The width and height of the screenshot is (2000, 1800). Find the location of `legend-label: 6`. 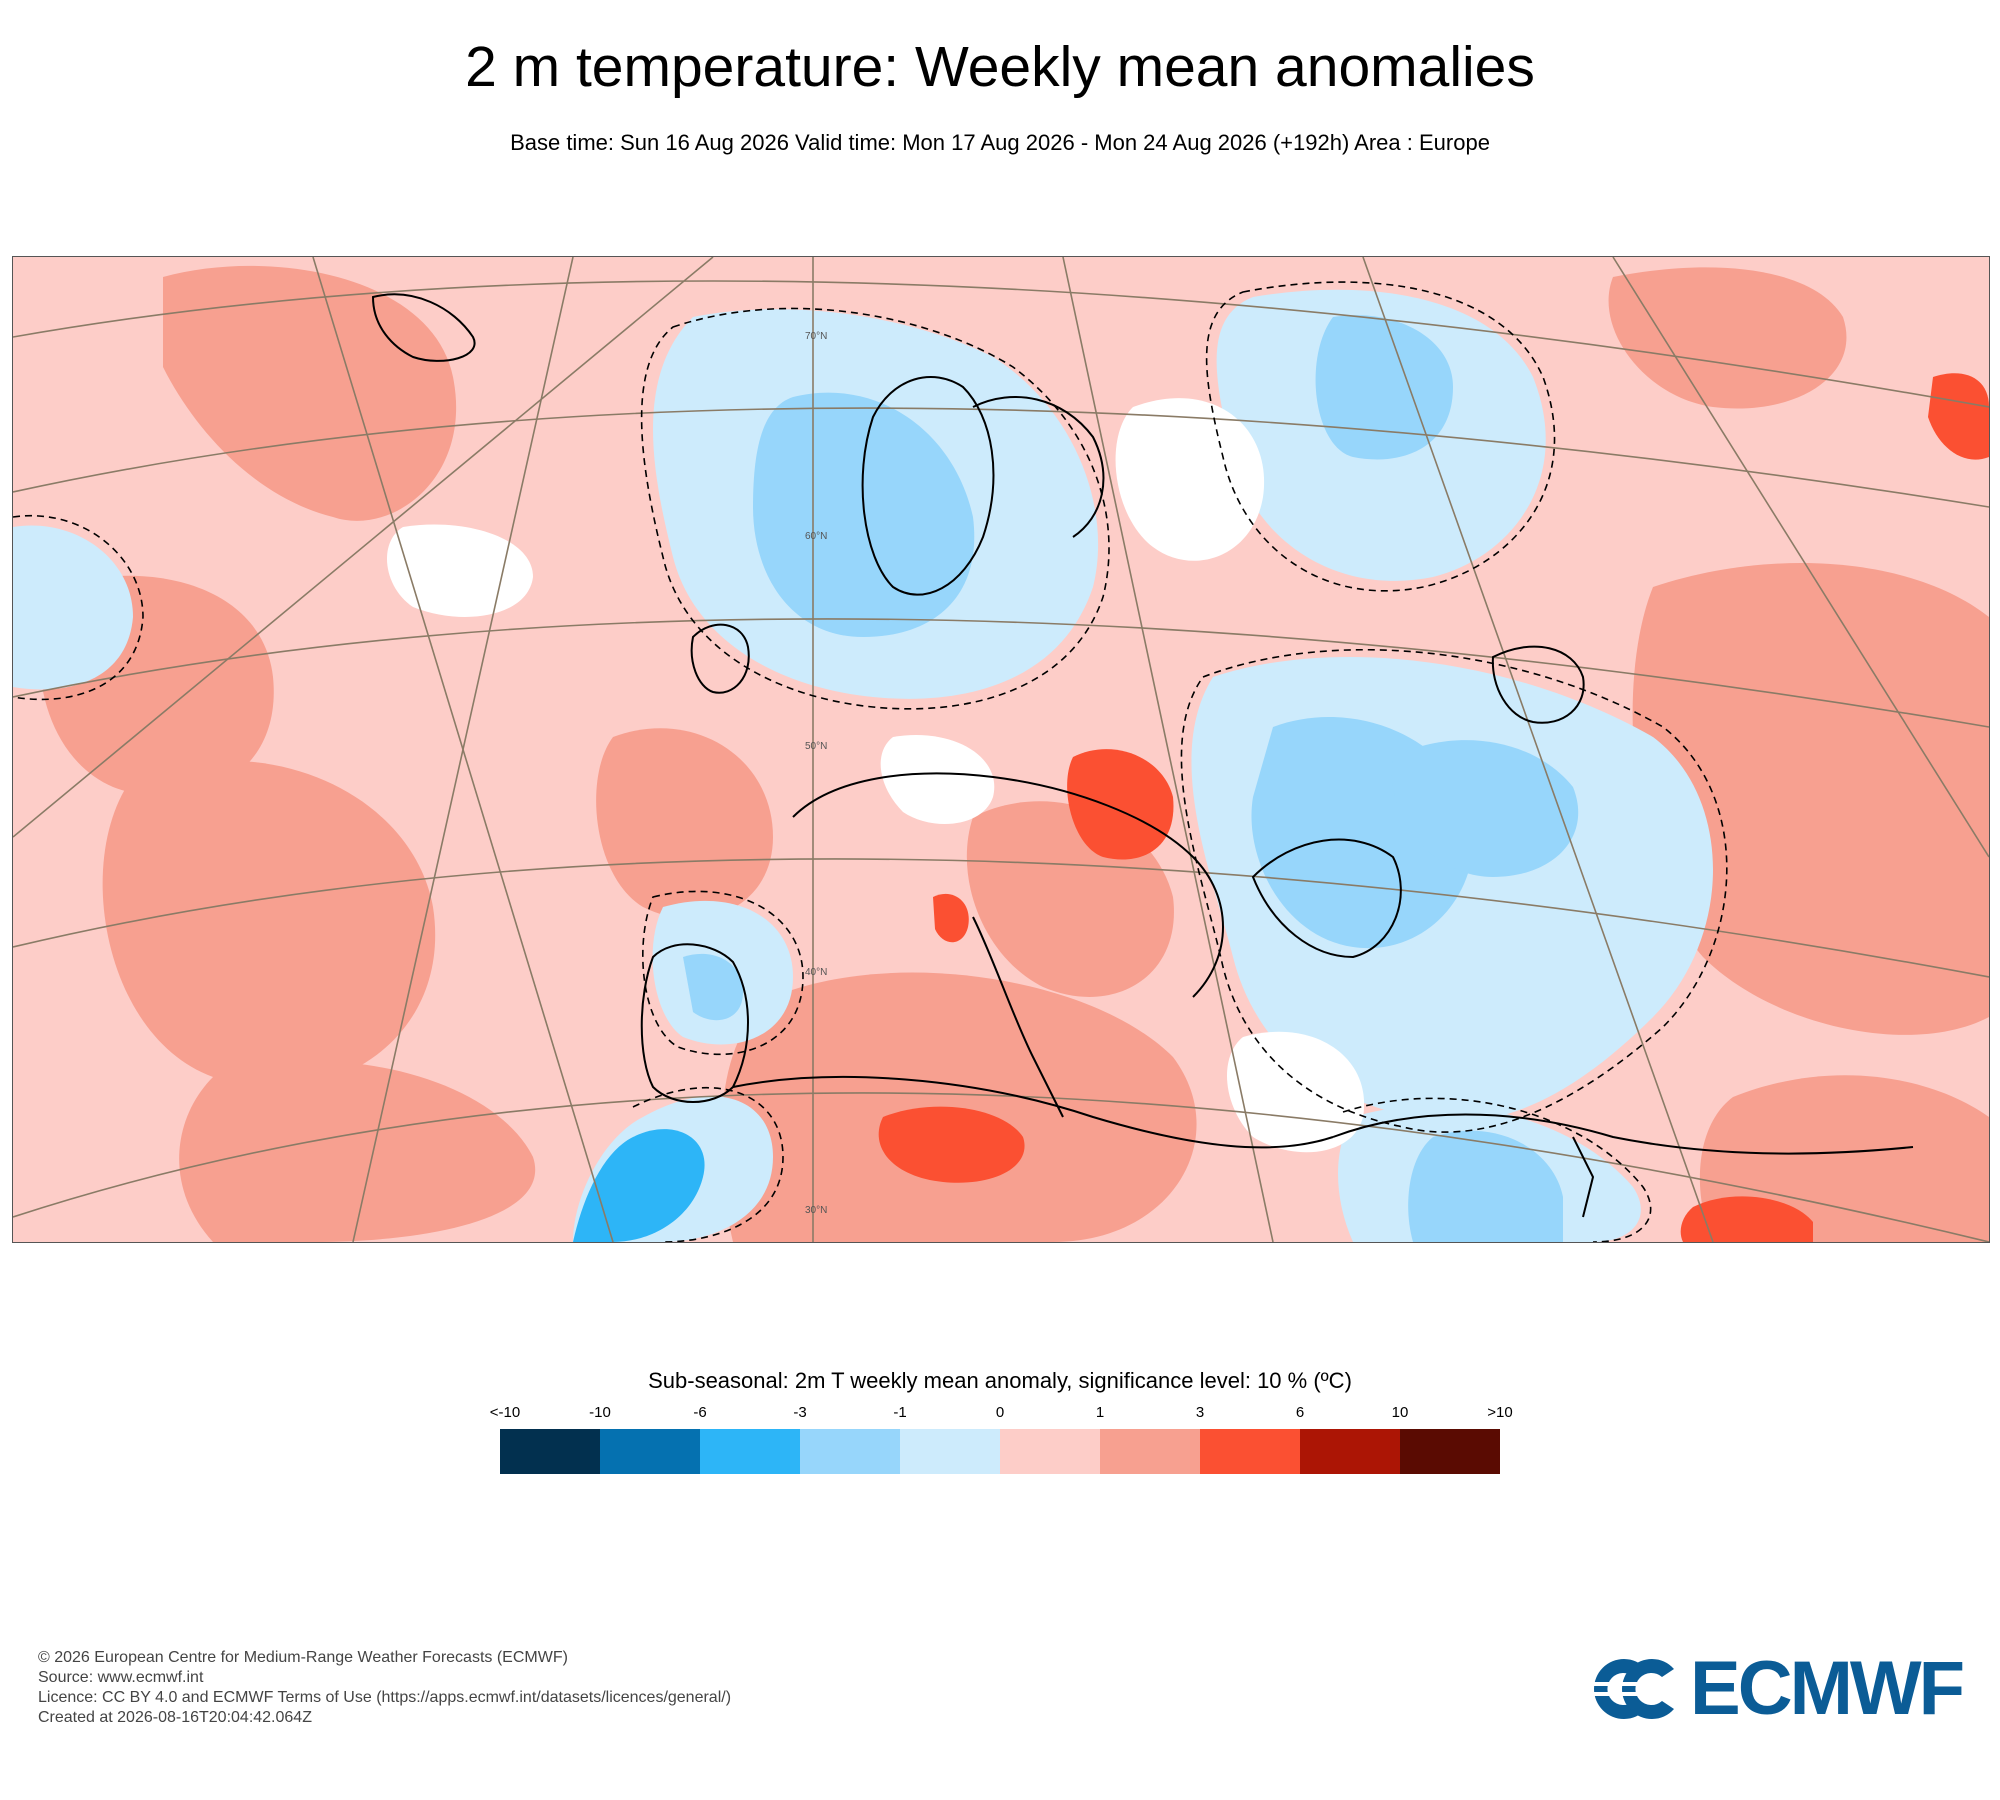

legend-label: 6 is located at coordinates (1300, 1412).